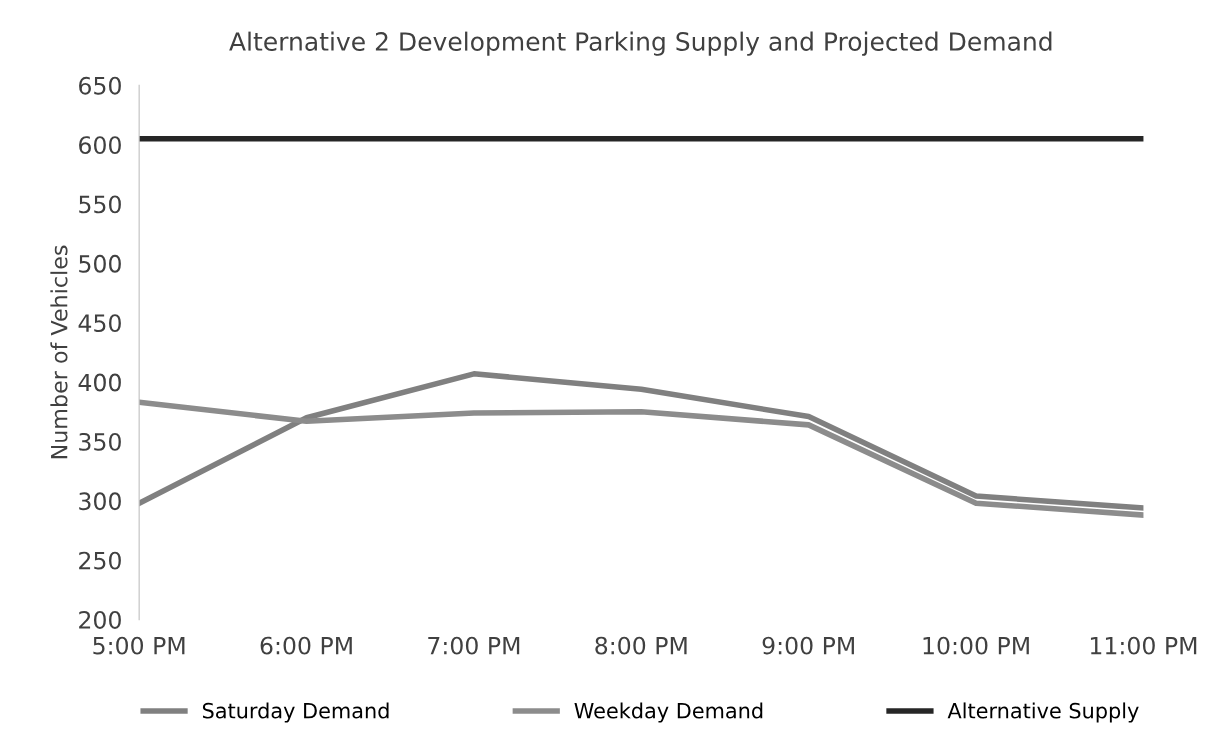 This screenshot has width=1210, height=742. What do you see at coordinates (1143, 645) in the screenshot?
I see `x-tick-label: 11:00 PM` at bounding box center [1143, 645].